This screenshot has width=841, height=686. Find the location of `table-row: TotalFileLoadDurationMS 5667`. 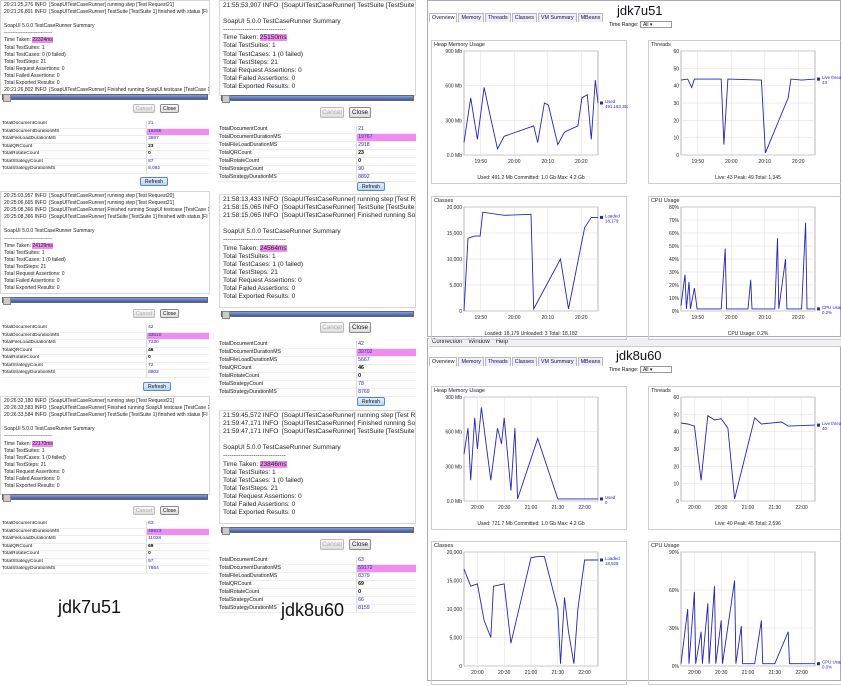

table-row: TotalFileLoadDurationMS 5667 is located at coordinates (317, 360).